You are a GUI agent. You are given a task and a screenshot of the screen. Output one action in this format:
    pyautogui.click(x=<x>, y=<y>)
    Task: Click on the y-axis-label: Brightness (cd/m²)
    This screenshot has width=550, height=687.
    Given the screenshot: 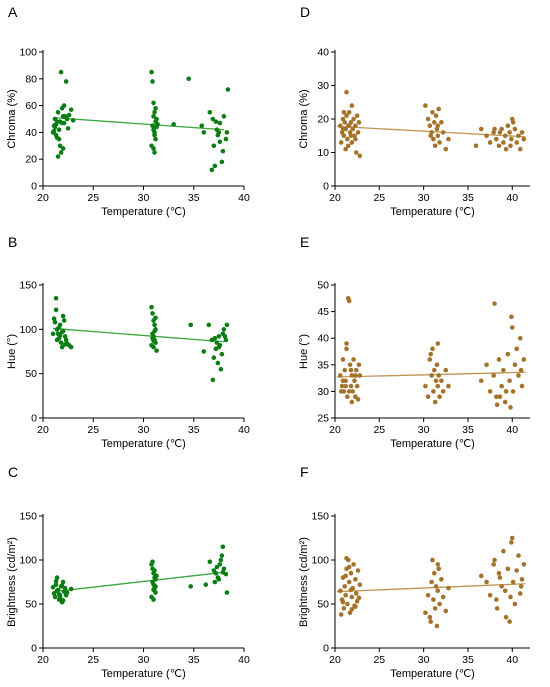 What is the action you would take?
    pyautogui.click(x=304, y=582)
    